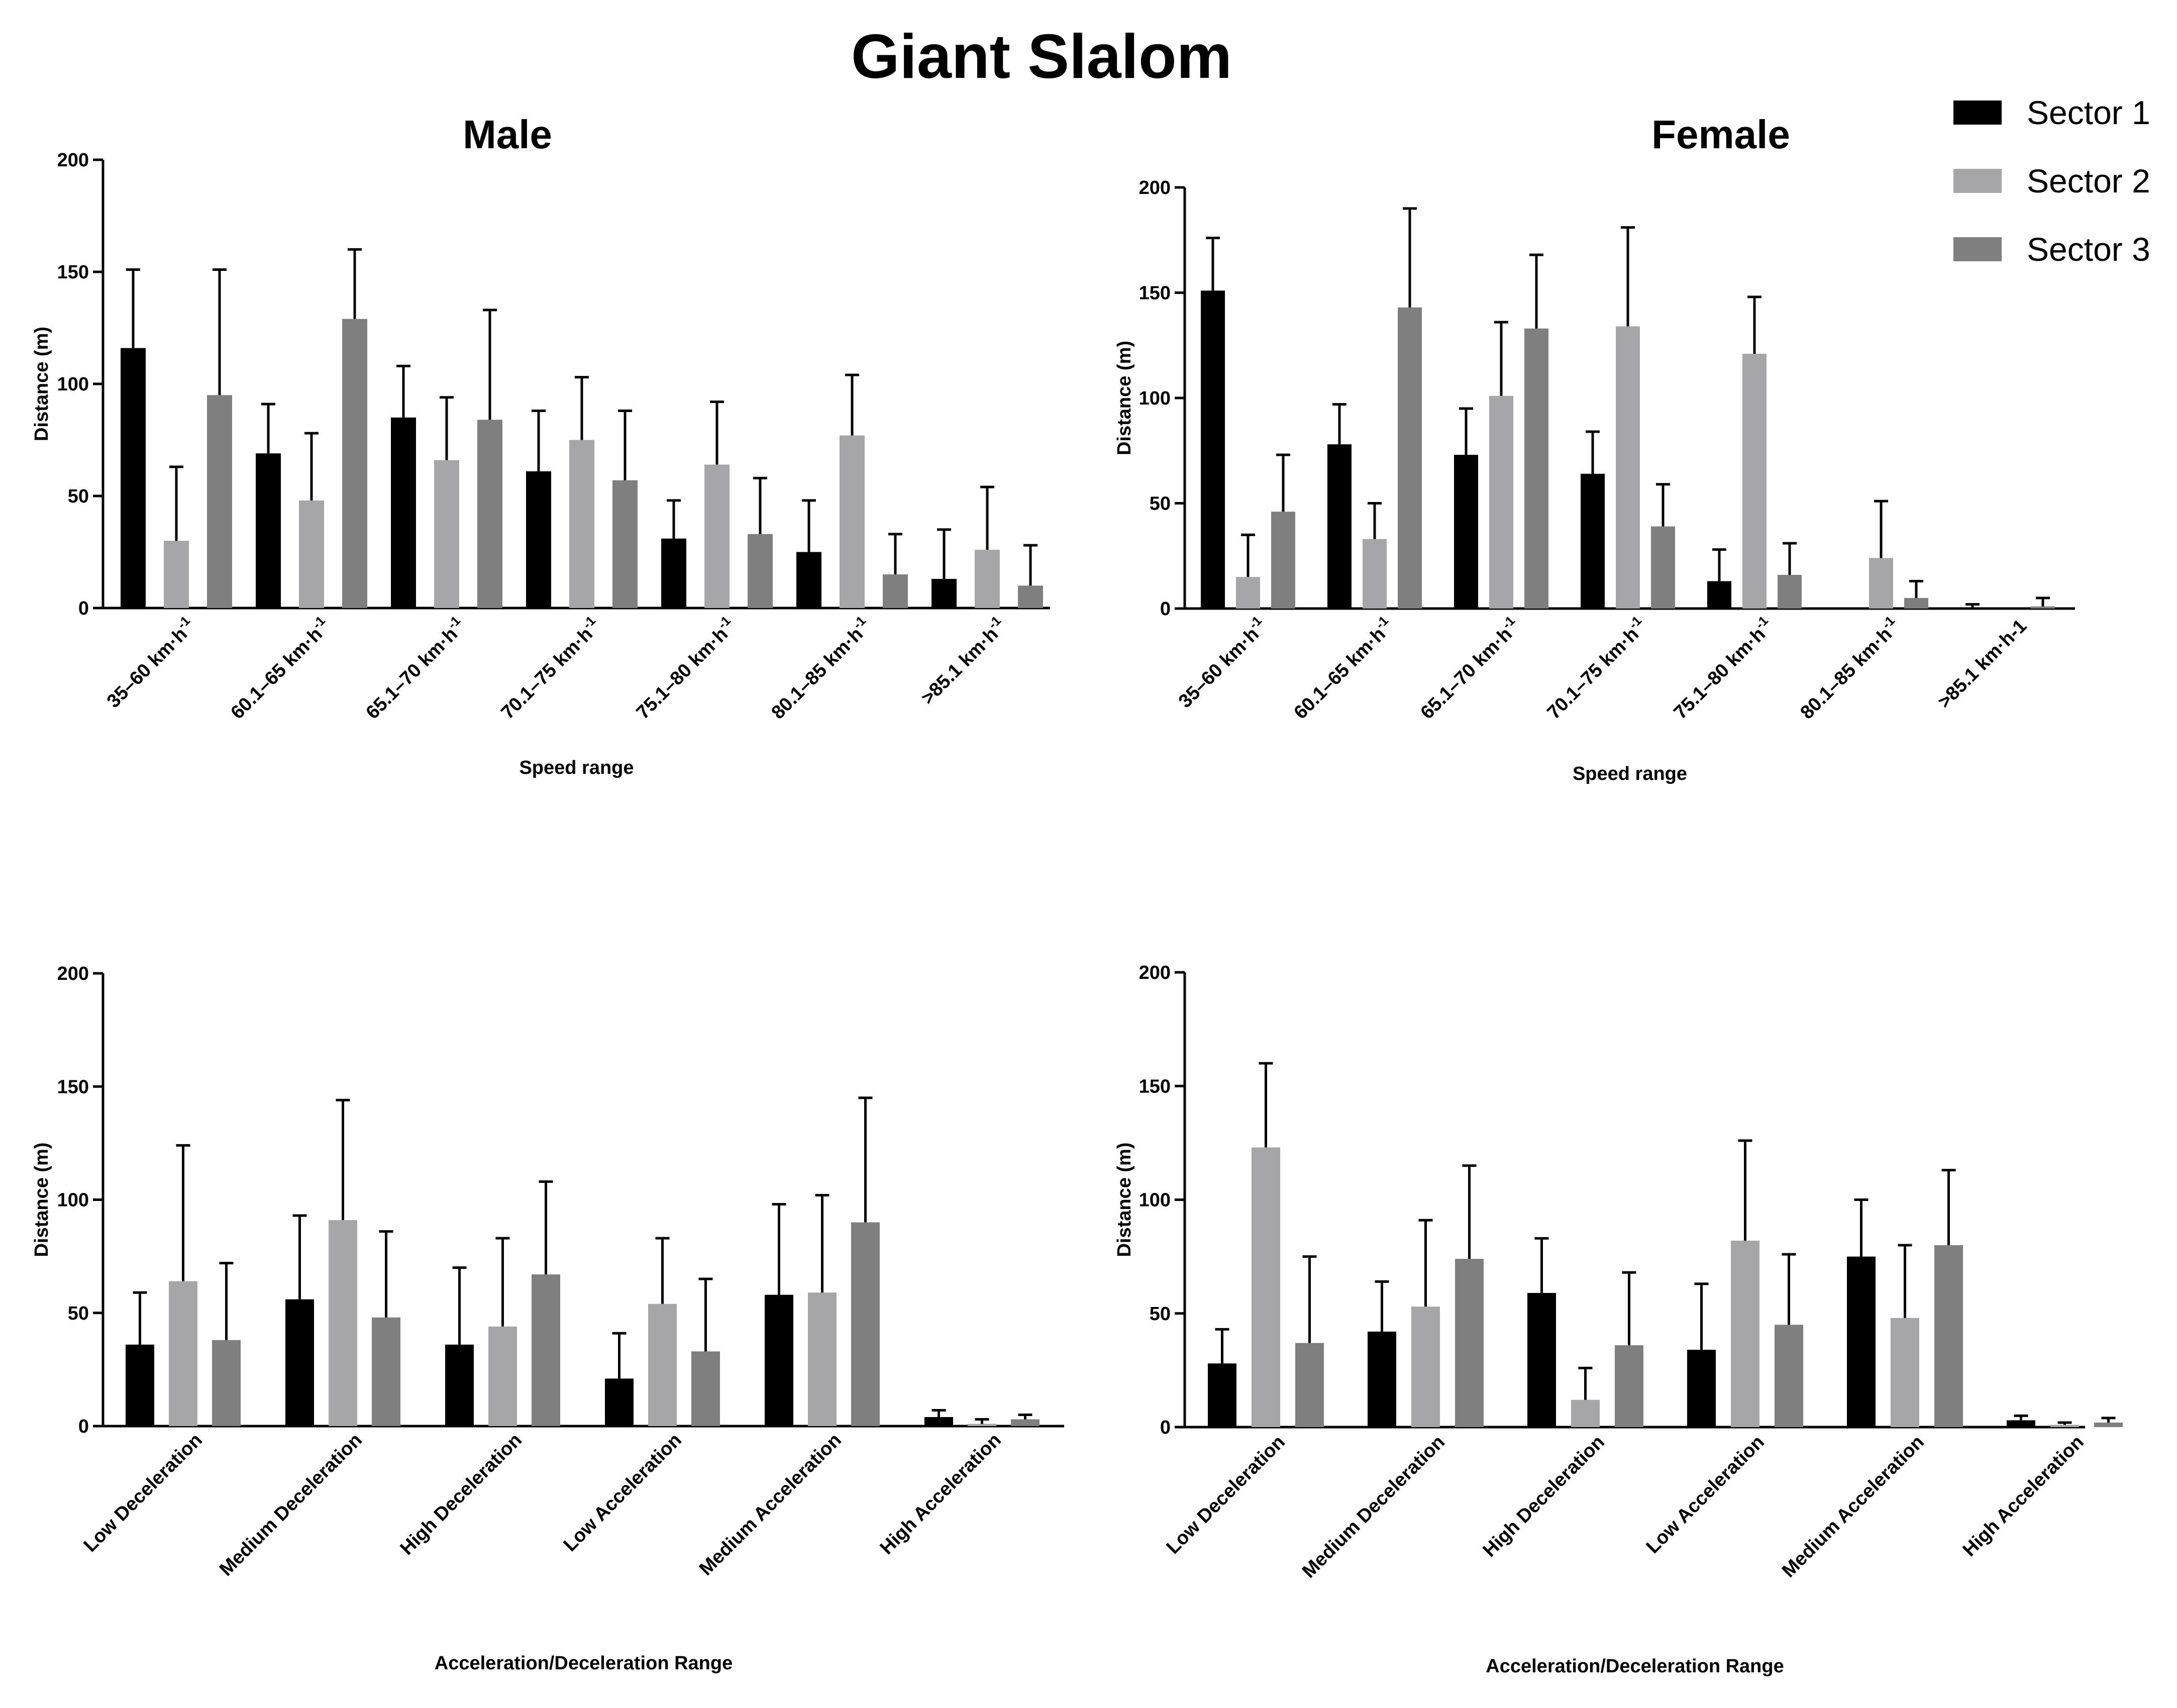  Describe the element at coordinates (576, 767) in the screenshot. I see `x-axis-label: Speed range` at that location.